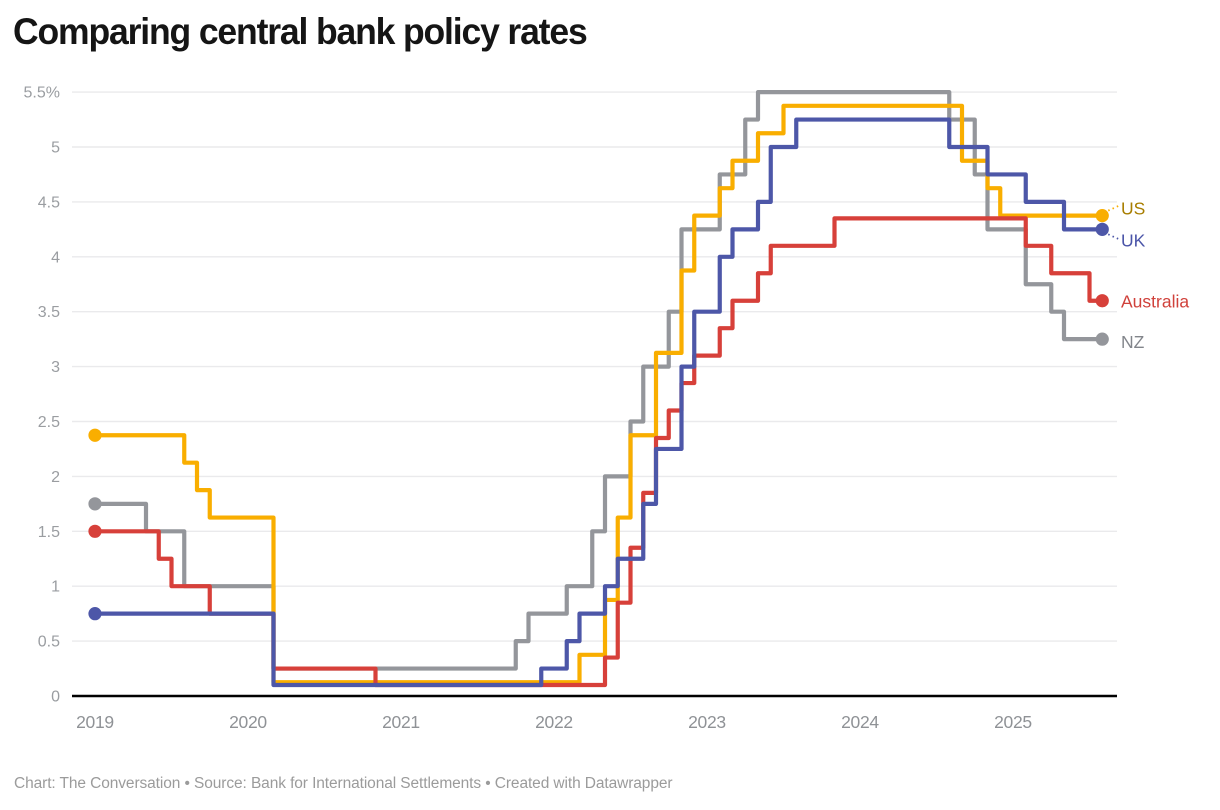 The image size is (1220, 810). Describe the element at coordinates (1102, 301) in the screenshot. I see `series-end-dot-australia` at that location.